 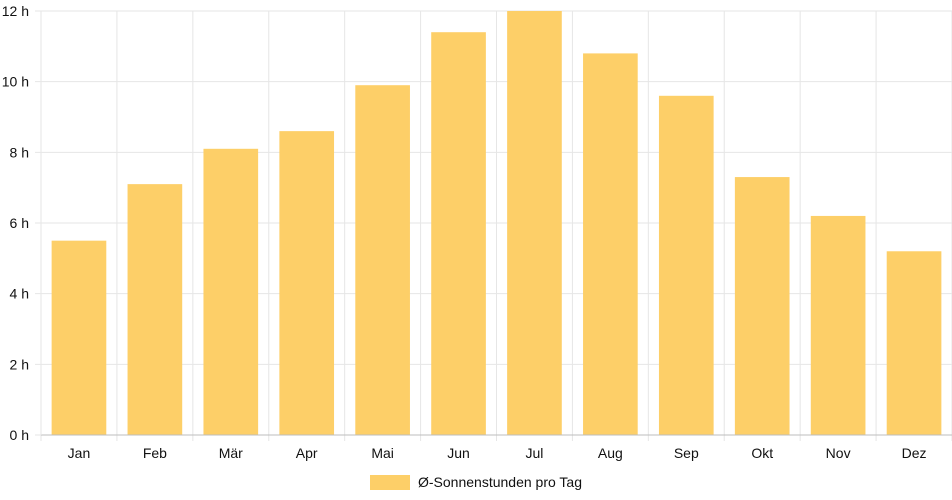 What do you see at coordinates (231, 292) in the screenshot?
I see `bar-mär` at bounding box center [231, 292].